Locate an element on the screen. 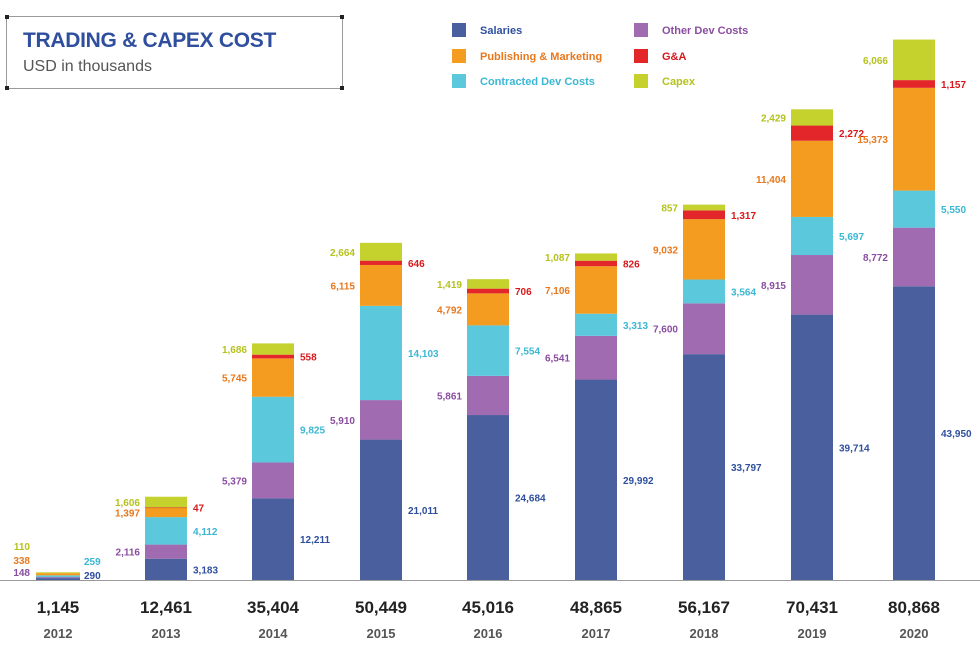 The width and height of the screenshot is (980, 660). bar-segment-capex-2012 is located at coordinates (58, 573).